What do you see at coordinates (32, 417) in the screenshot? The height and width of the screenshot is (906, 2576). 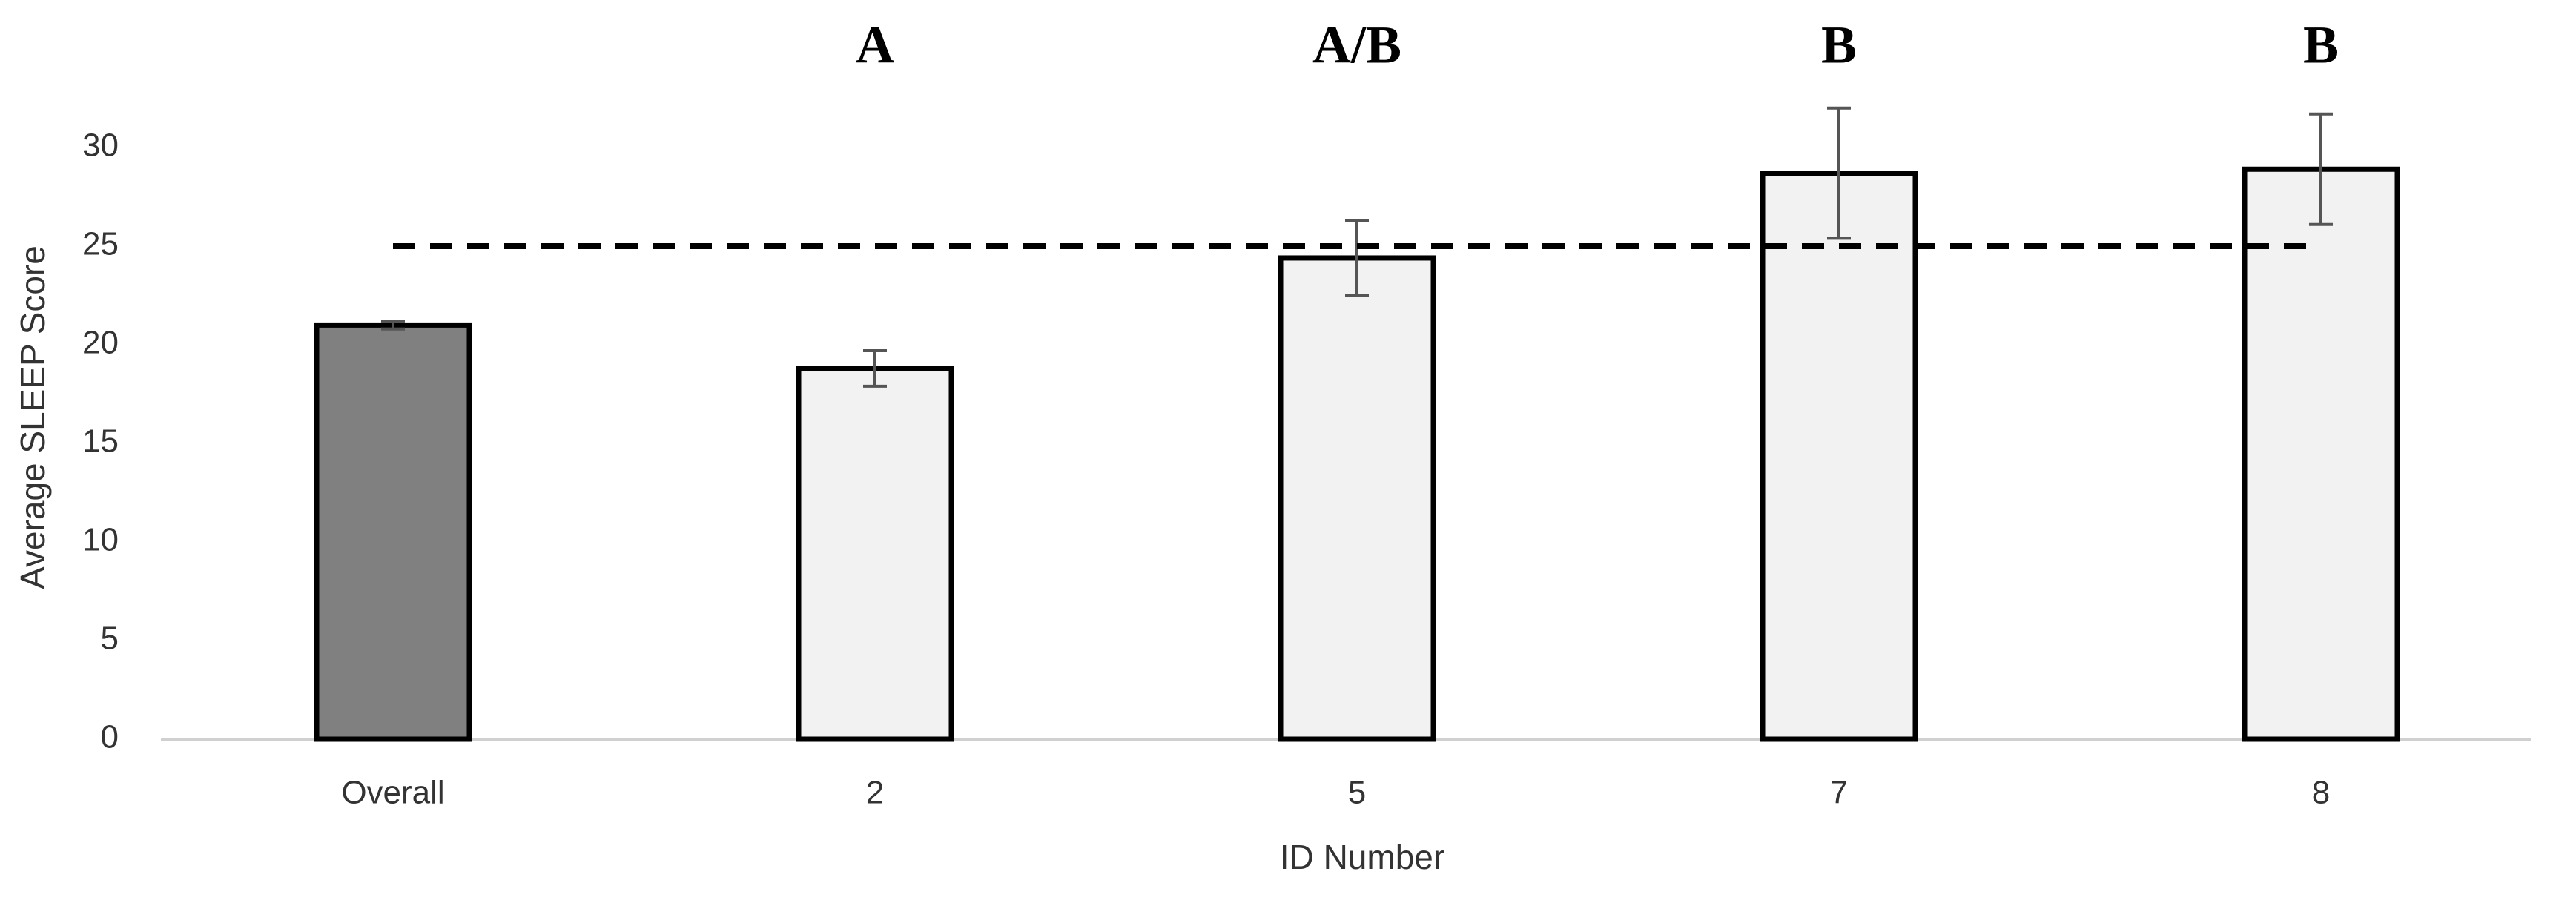 I see `y-axis-title: Average SLEEP Score` at bounding box center [32, 417].